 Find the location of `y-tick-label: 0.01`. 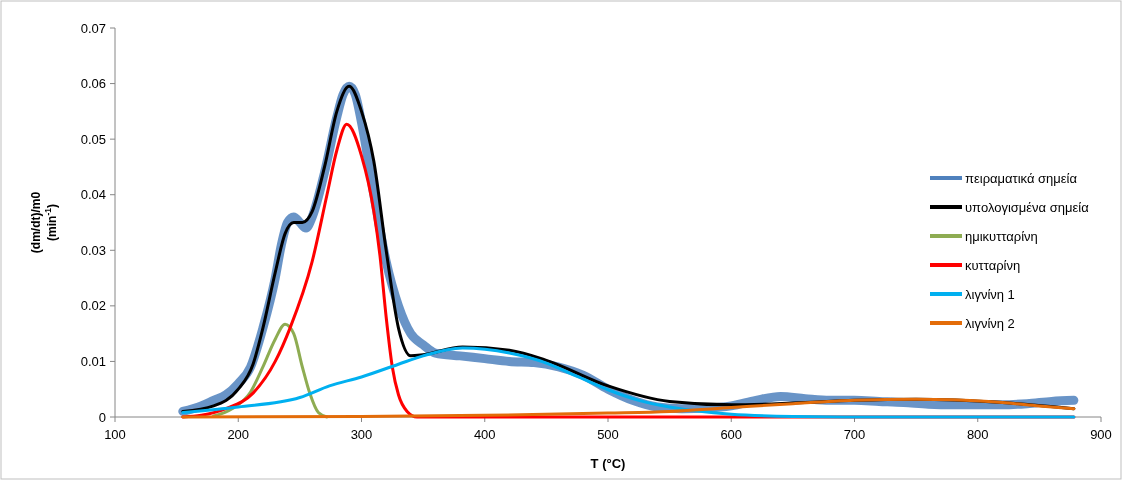

y-tick-label: 0.01 is located at coordinates (93, 361).